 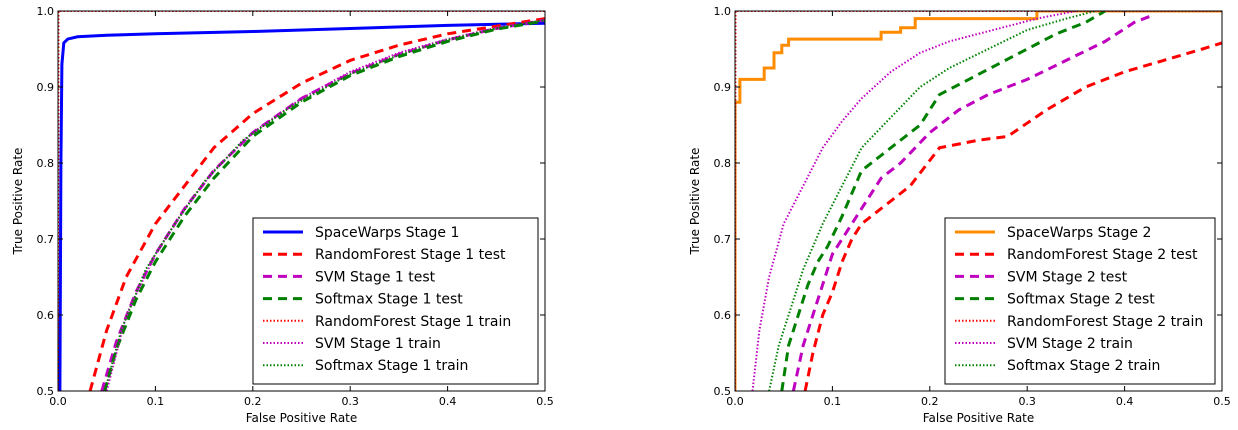 What do you see at coordinates (1105, 322) in the screenshot?
I see `legend-entry-label: RandomForest Stage 2 train` at bounding box center [1105, 322].